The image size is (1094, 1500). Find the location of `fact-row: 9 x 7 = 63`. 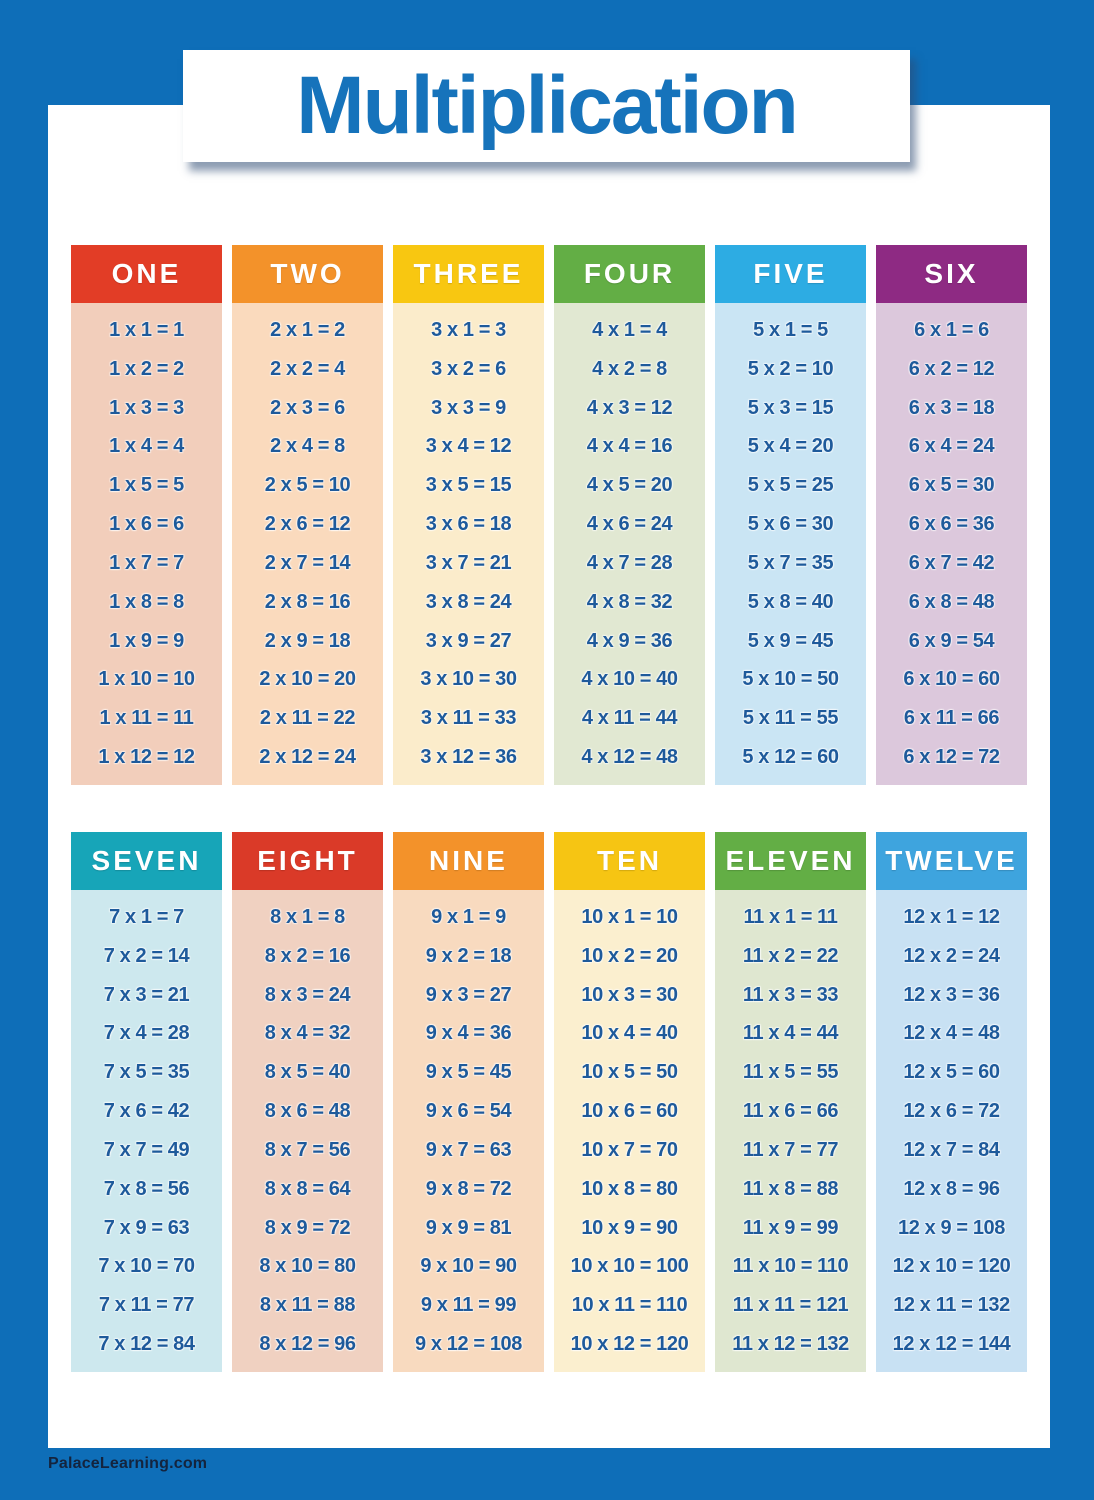

fact-row: 9 x 7 = 63 is located at coordinates (468, 1149).